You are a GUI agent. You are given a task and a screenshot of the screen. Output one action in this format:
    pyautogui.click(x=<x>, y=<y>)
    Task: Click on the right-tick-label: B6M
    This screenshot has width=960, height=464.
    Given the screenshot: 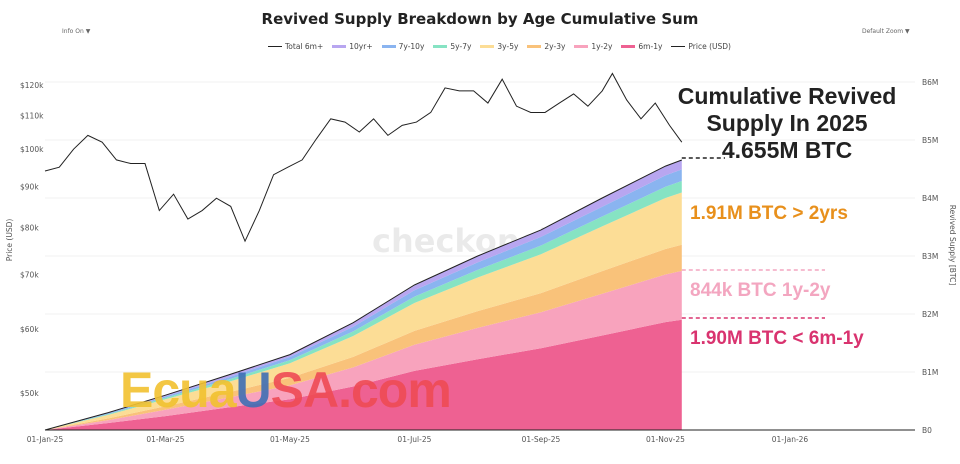 What is the action you would take?
    pyautogui.click(x=930, y=82)
    